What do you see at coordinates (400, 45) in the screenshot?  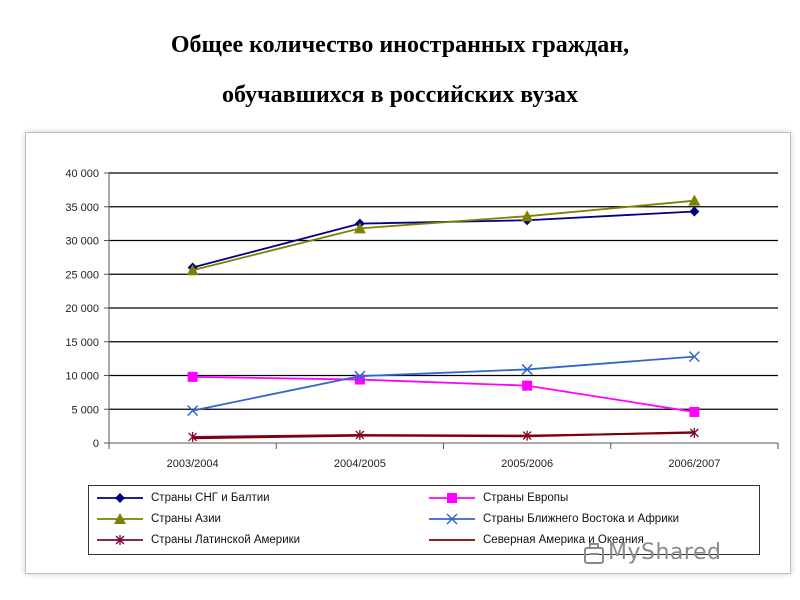 I see `slide-title-line1: Общее количество иностранных граждан,` at bounding box center [400, 45].